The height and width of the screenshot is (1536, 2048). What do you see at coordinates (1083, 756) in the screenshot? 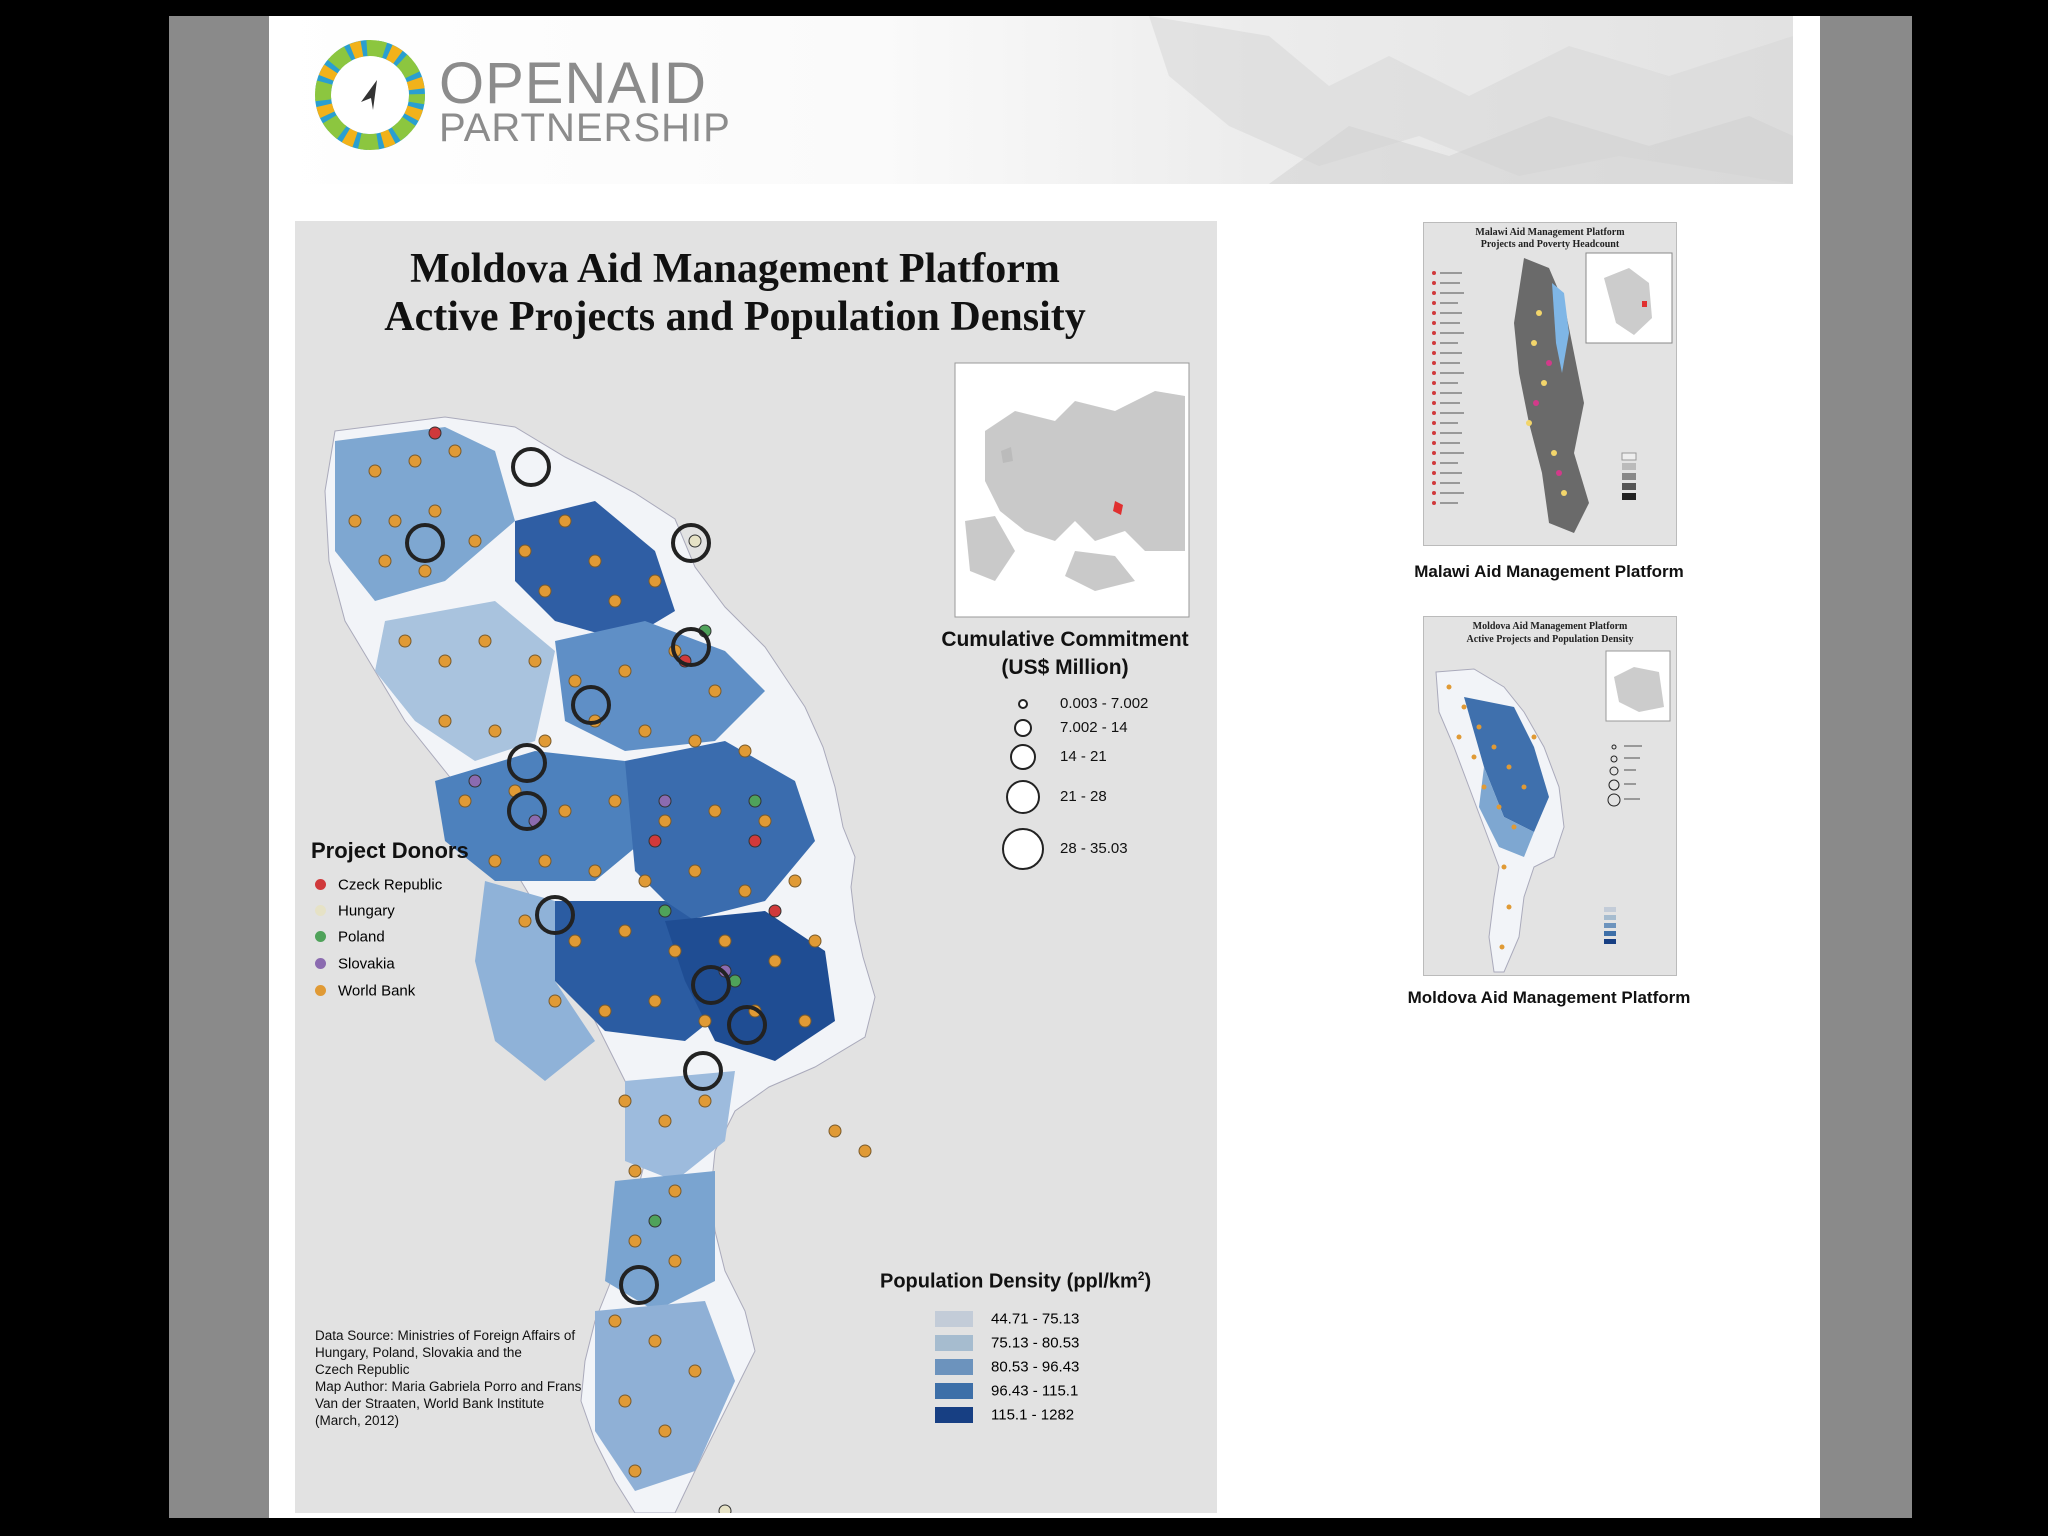
I see `commitment-class-3: 14 - 21` at bounding box center [1083, 756].